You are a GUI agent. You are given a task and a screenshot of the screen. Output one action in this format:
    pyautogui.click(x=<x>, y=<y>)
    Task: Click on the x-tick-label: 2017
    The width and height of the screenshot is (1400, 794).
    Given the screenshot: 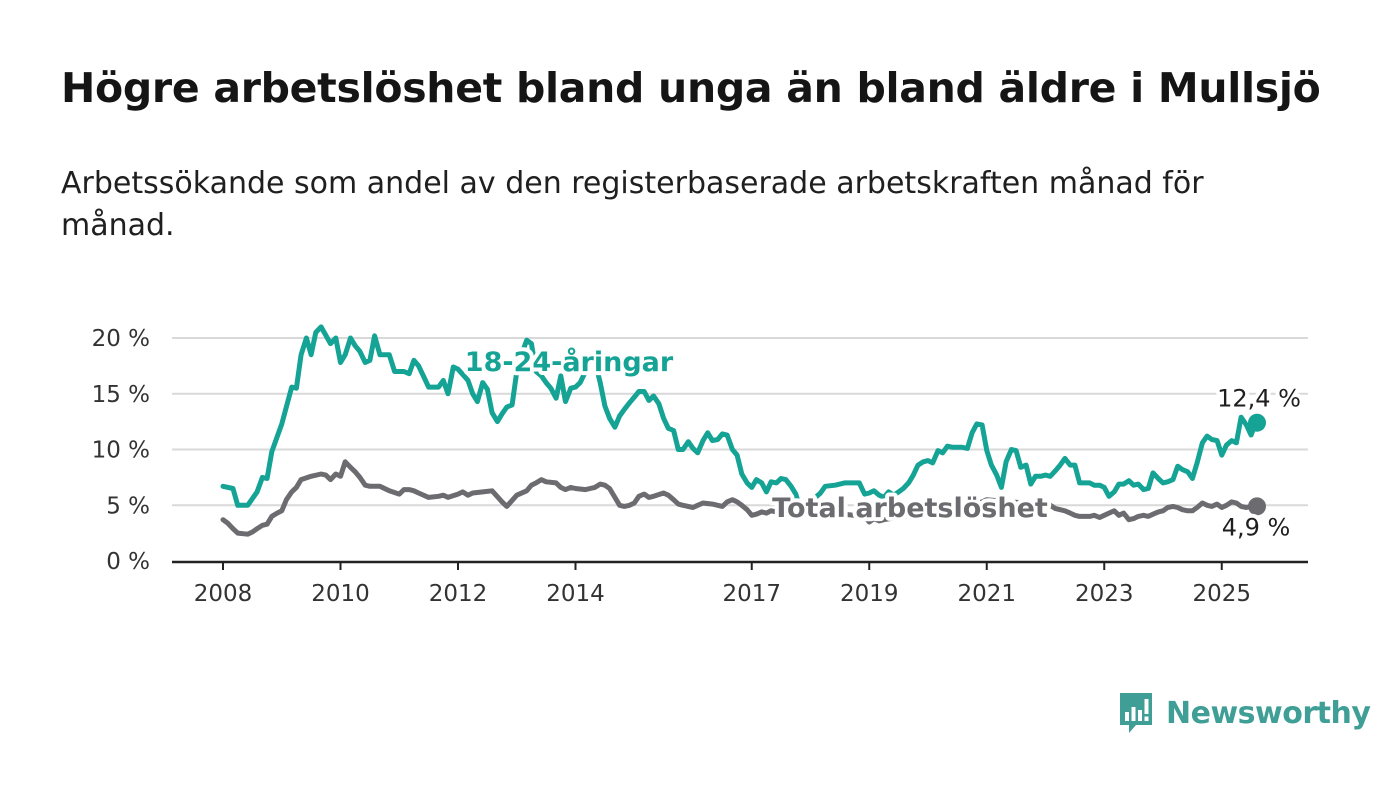 What is the action you would take?
    pyautogui.click(x=751, y=594)
    